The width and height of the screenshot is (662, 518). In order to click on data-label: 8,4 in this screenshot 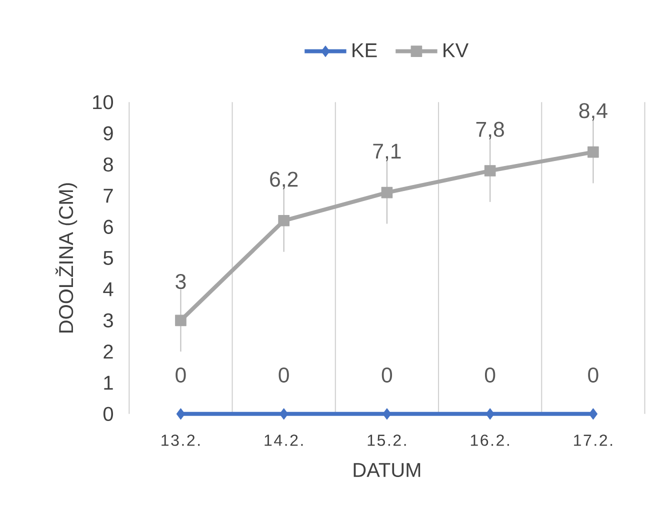, I will do `click(593, 112)`.